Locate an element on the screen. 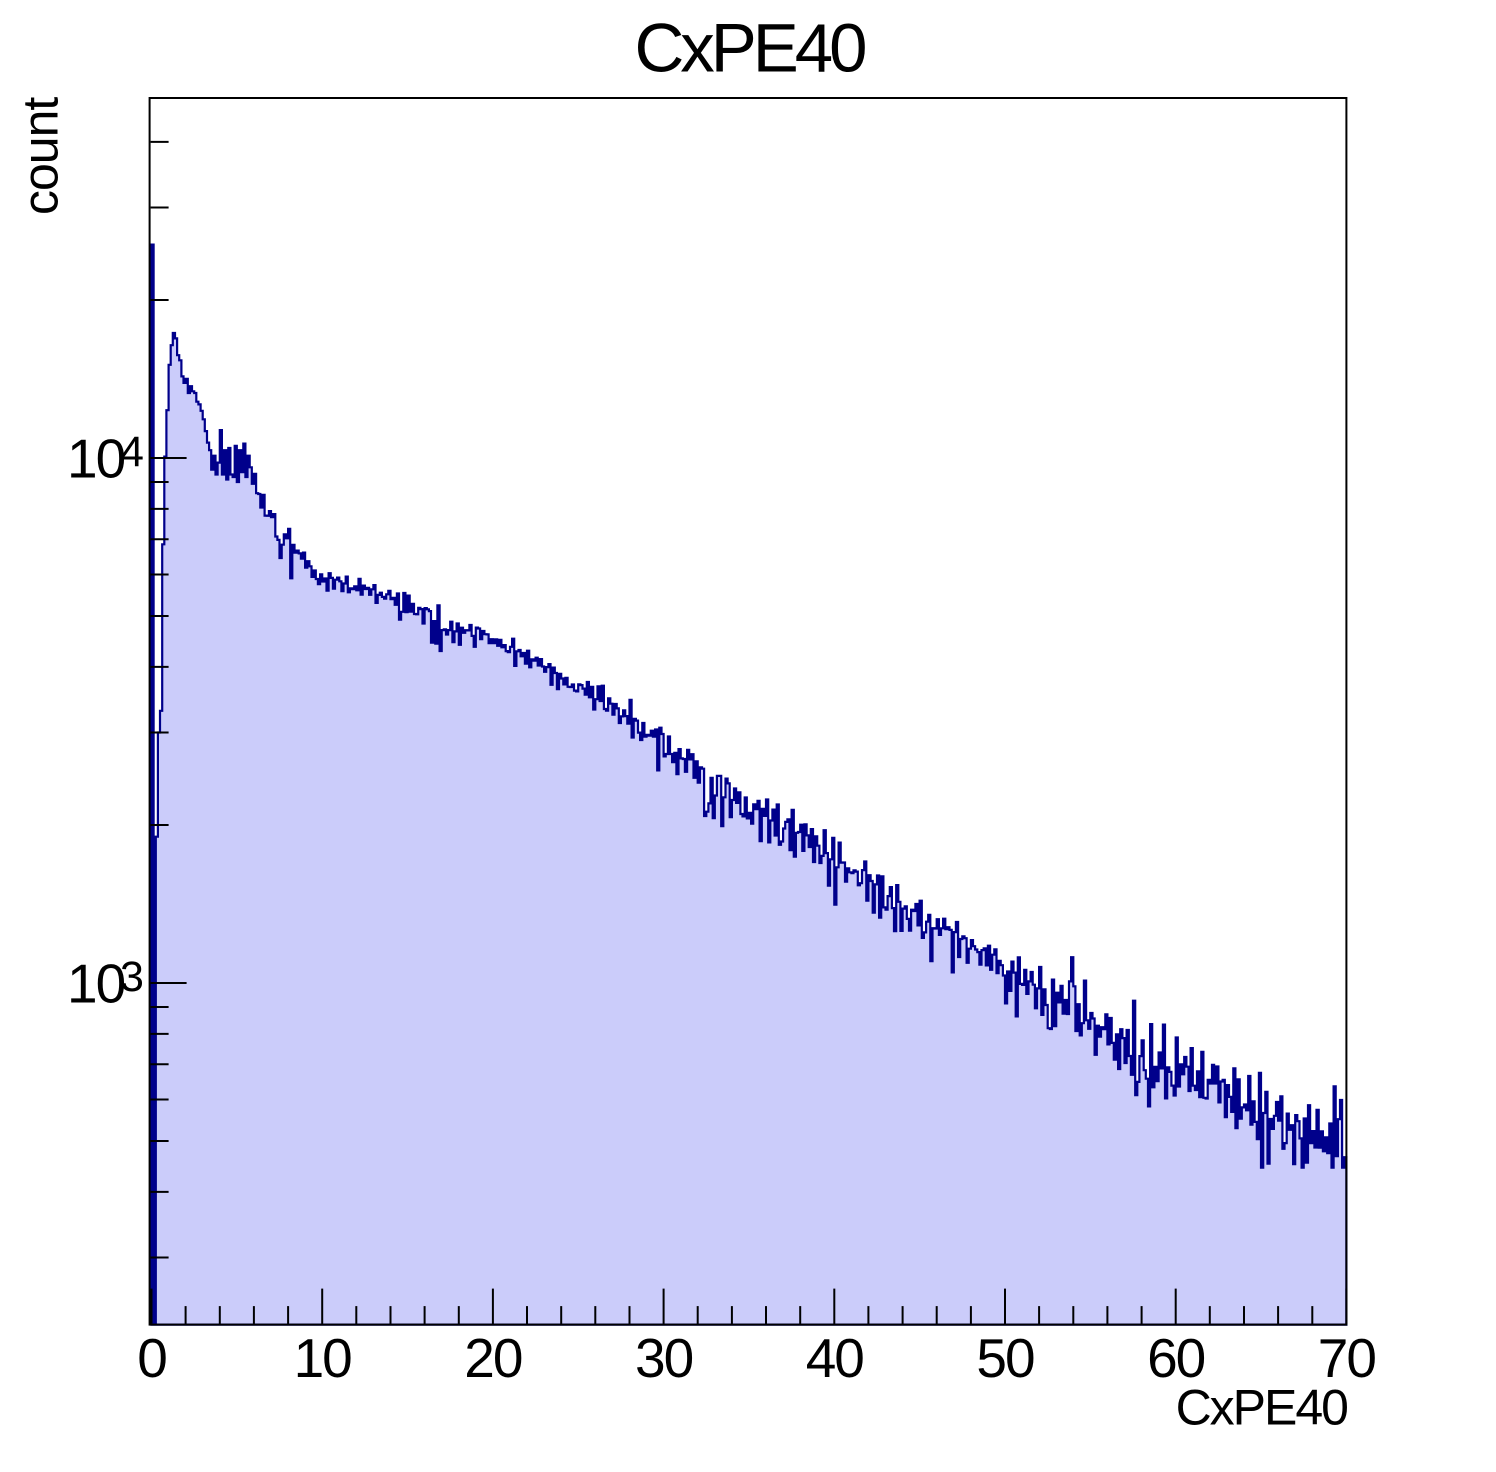 The height and width of the screenshot is (1472, 1496). svg-text: 4 is located at coordinates (131, 452).